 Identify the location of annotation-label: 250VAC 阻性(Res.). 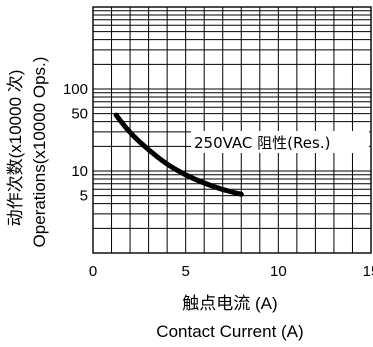
(262, 143).